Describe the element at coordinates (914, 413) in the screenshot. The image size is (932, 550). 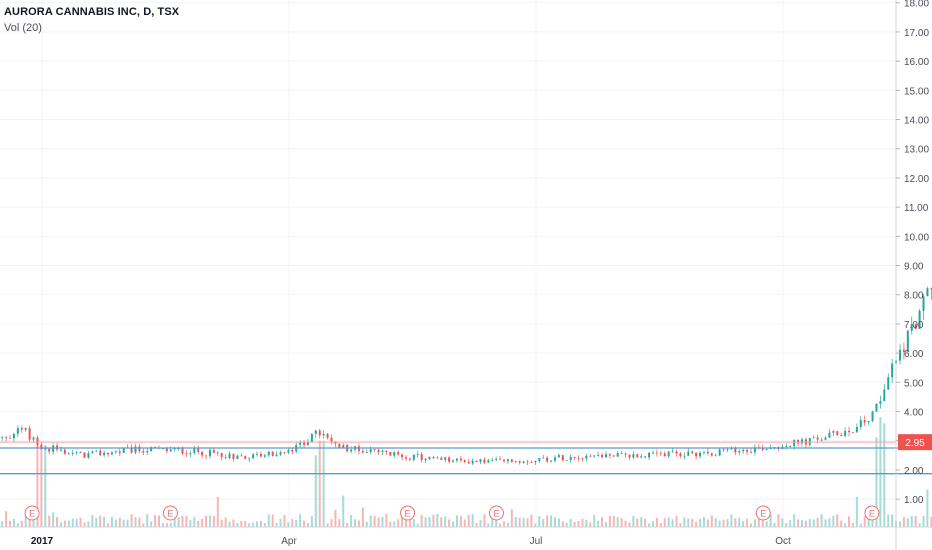
I see `y-tick-label: 4.00` at that location.